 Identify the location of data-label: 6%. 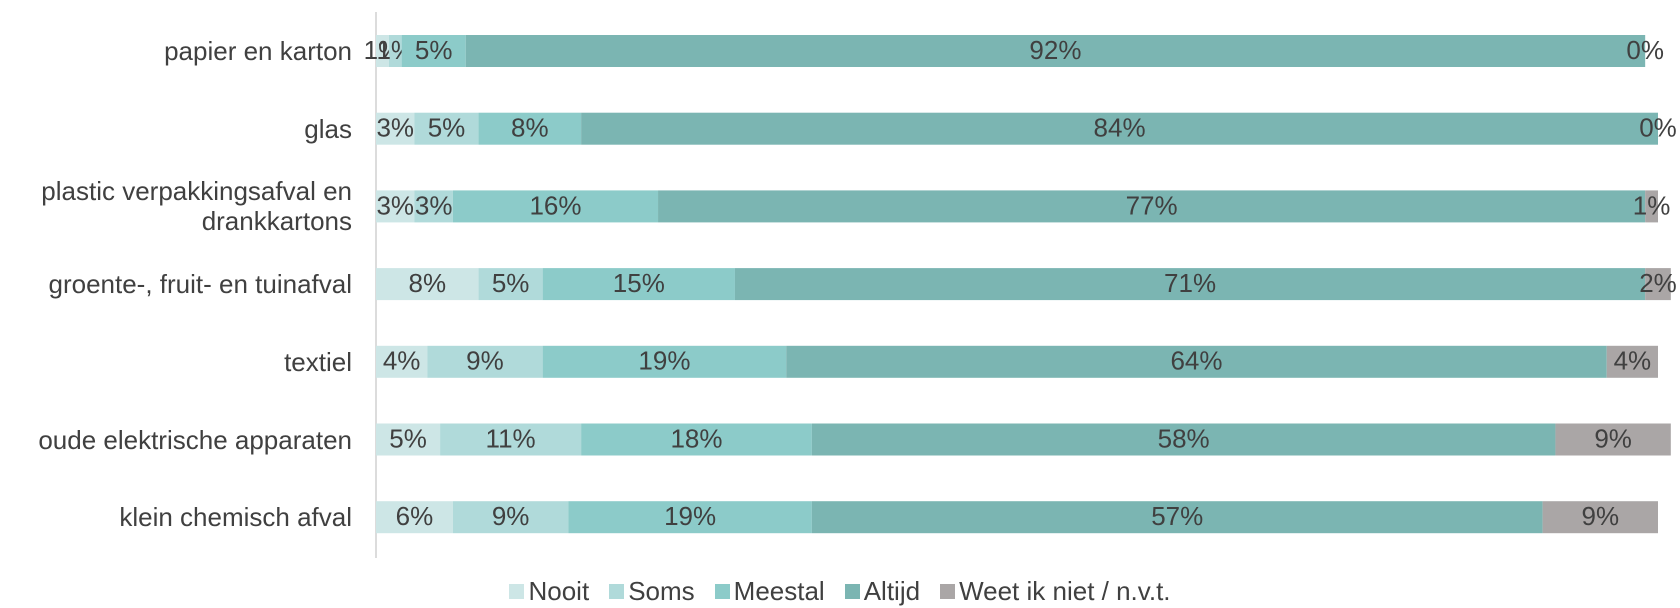
(415, 516).